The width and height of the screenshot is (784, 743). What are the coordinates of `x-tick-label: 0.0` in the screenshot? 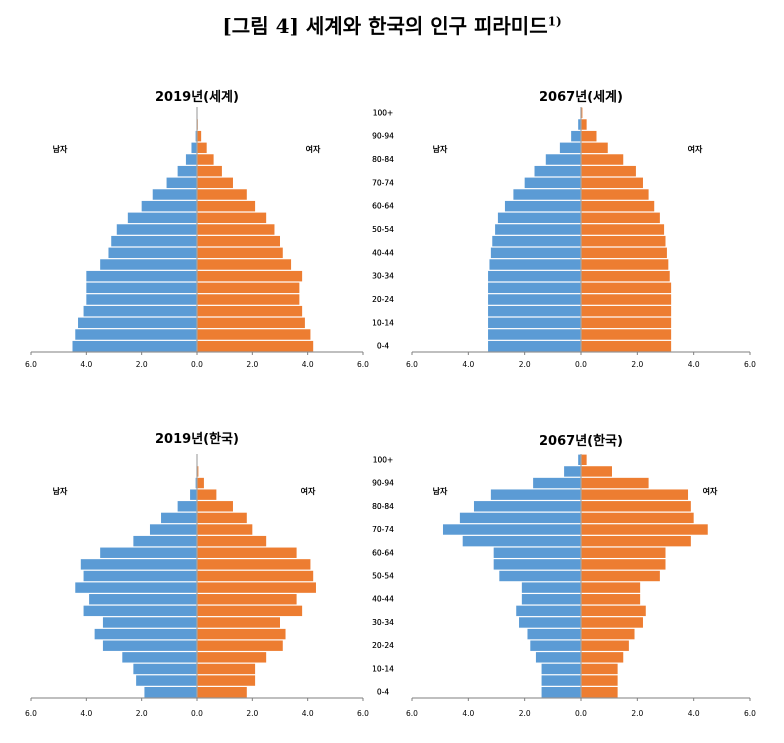 It's located at (197, 364).